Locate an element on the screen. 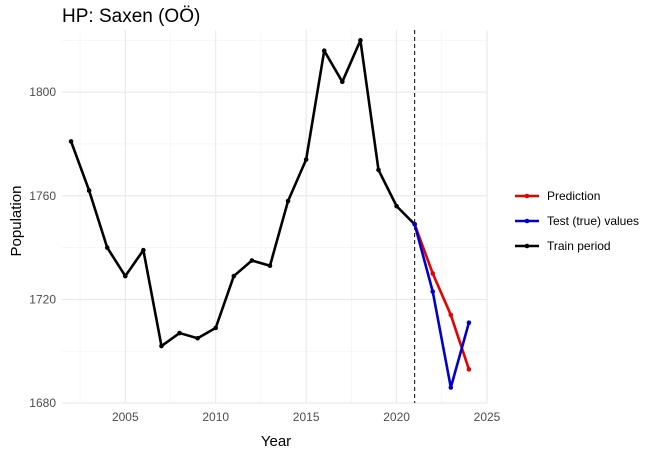  x-tick-label: 2015 is located at coordinates (306, 417).